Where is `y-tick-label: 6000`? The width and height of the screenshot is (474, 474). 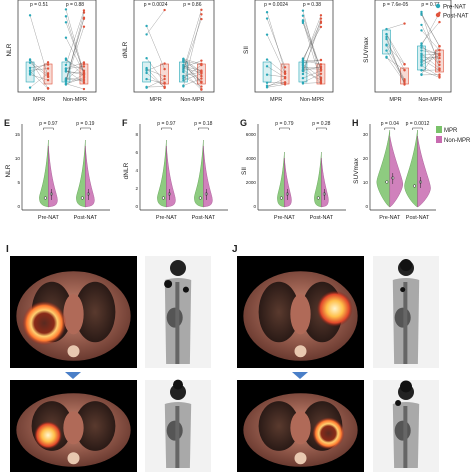
y-tick-label: 6000 is located at coordinates (251, 134).